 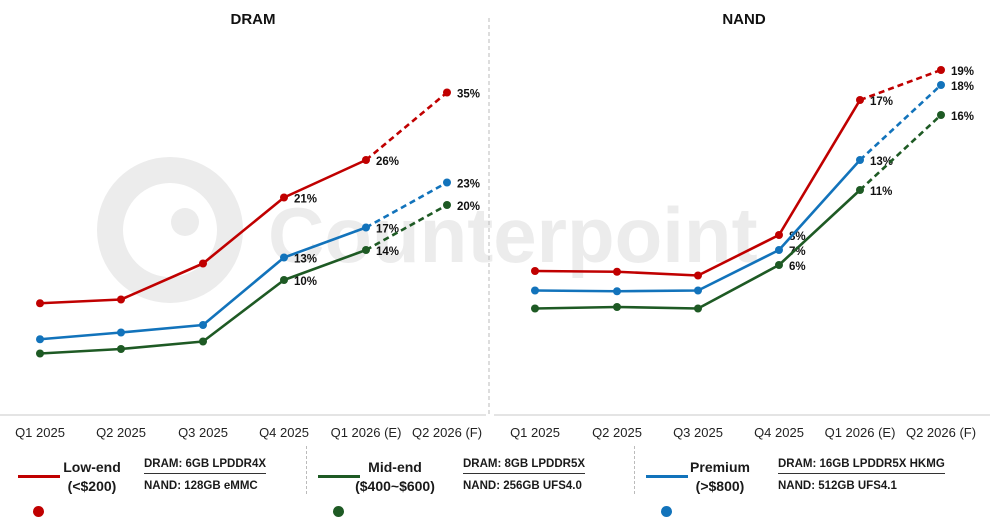 I want to click on legend-label: Premium (>$800), so click(x=720, y=477).